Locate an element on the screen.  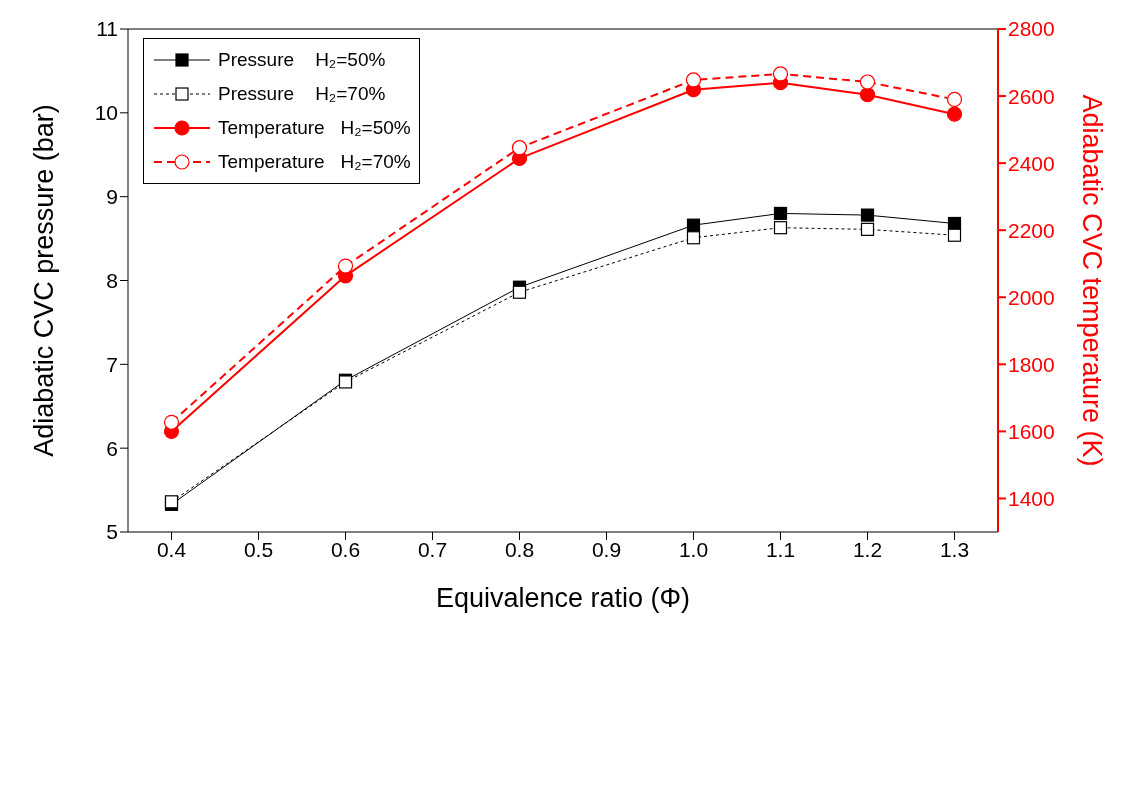
x-axis-title: Equivalence ratio (Φ) is located at coordinates (563, 598).